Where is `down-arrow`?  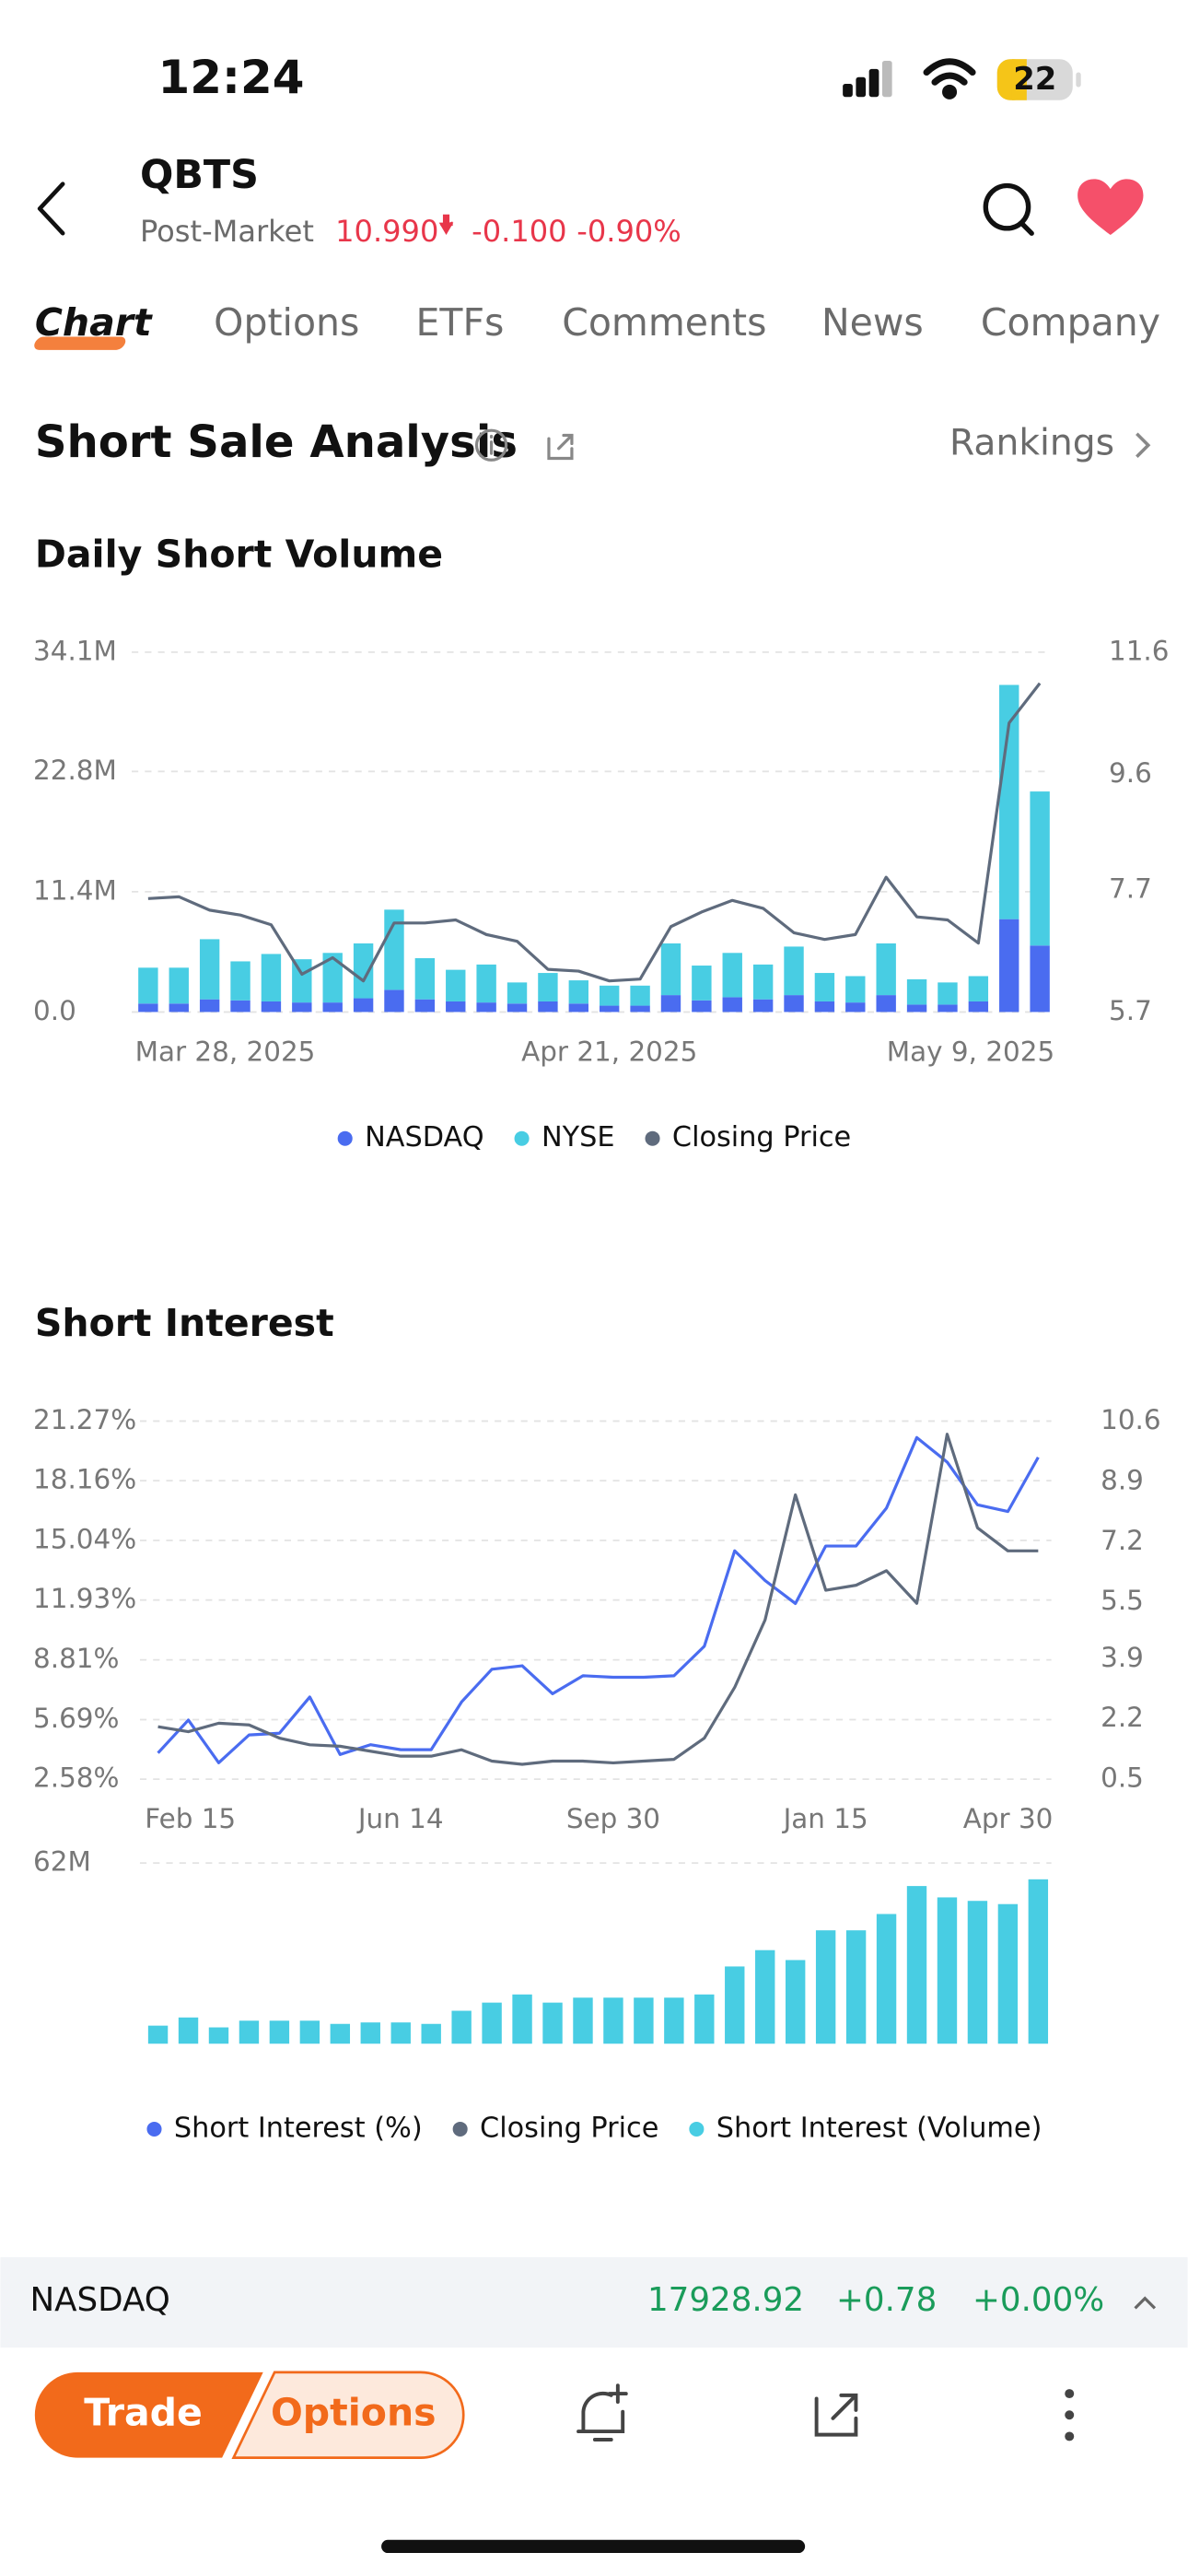 down-arrow is located at coordinates (446, 224).